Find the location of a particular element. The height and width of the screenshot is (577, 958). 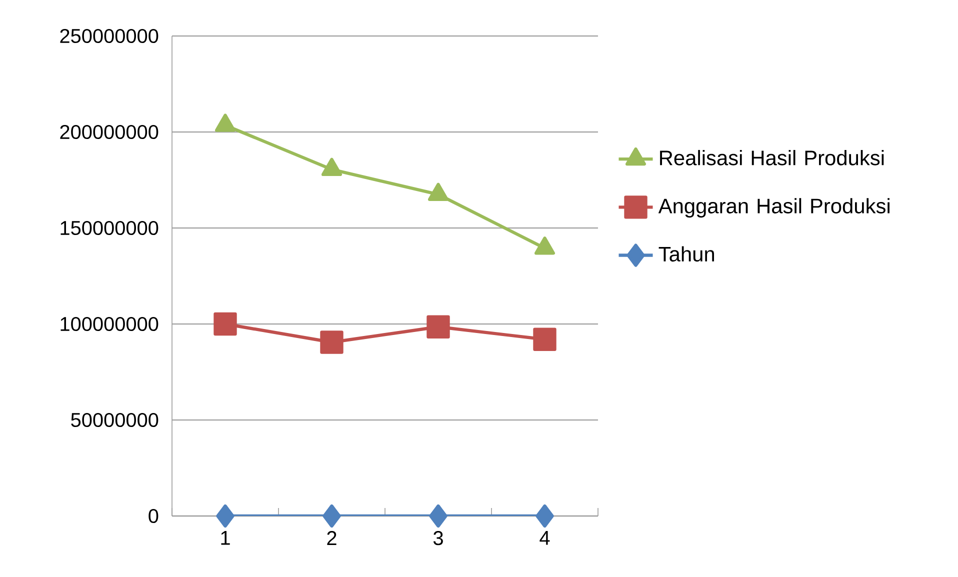

x-tick-label: 3 is located at coordinates (438, 538).